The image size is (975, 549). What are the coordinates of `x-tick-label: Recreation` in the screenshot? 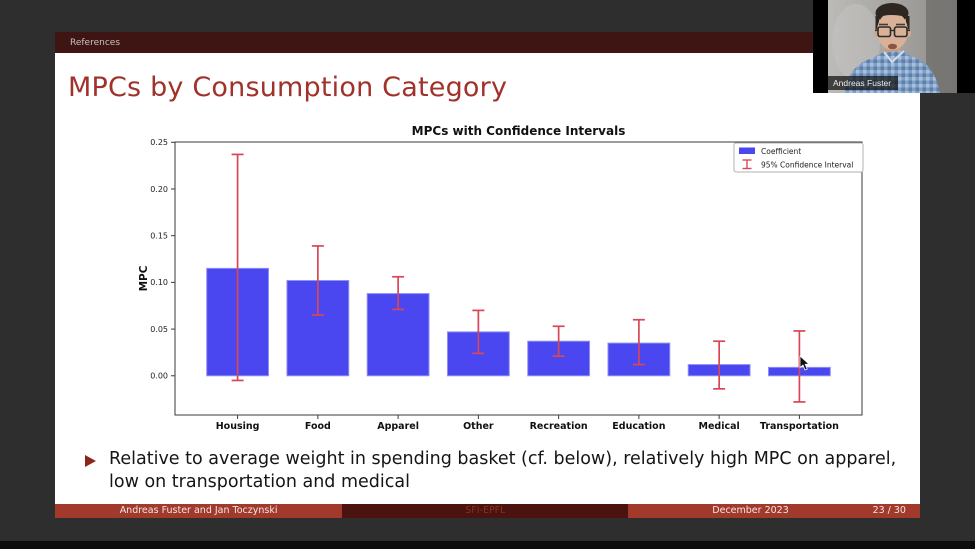 It's located at (559, 426).